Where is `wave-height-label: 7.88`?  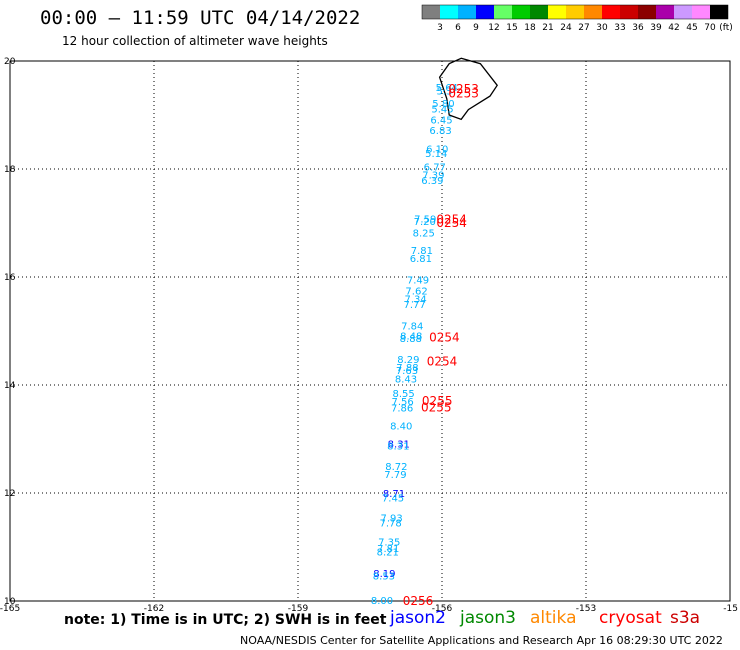 wave-height-label: 7.88 is located at coordinates (407, 368).